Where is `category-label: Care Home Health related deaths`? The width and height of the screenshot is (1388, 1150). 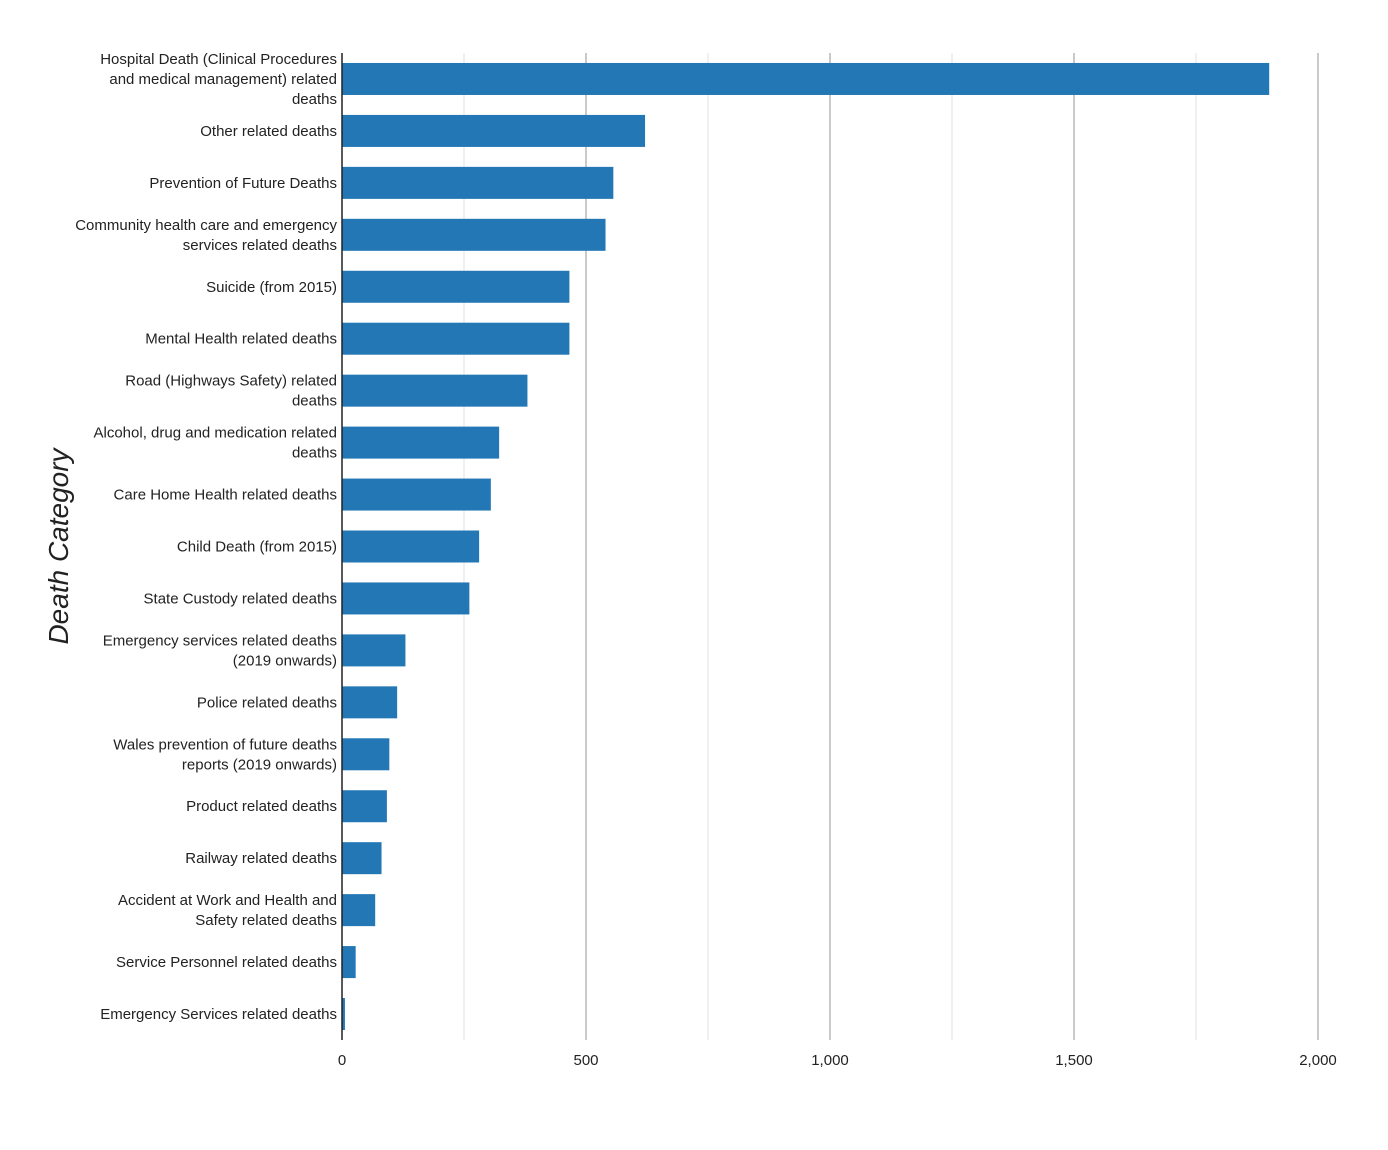 category-label: Care Home Health related deaths is located at coordinates (225, 495).